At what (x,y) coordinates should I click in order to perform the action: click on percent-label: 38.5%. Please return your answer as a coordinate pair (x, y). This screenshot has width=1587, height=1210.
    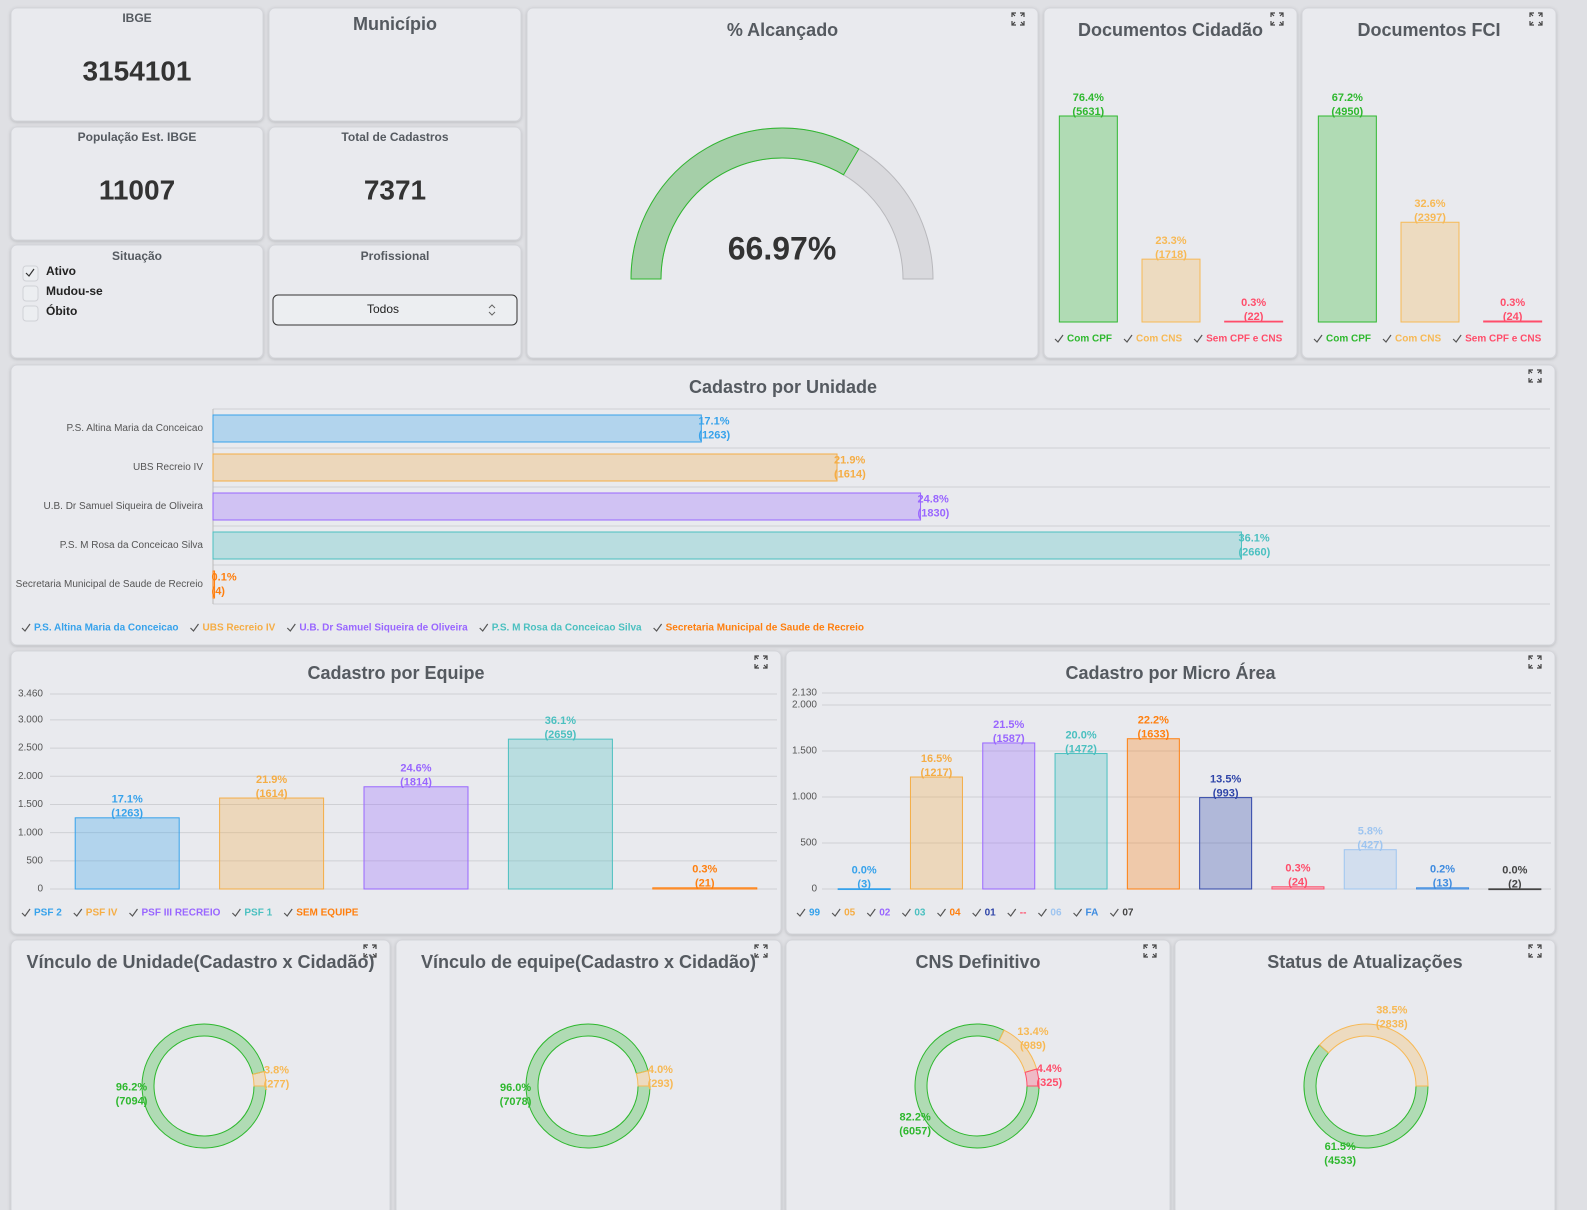
    Looking at the image, I should click on (1391, 1011).